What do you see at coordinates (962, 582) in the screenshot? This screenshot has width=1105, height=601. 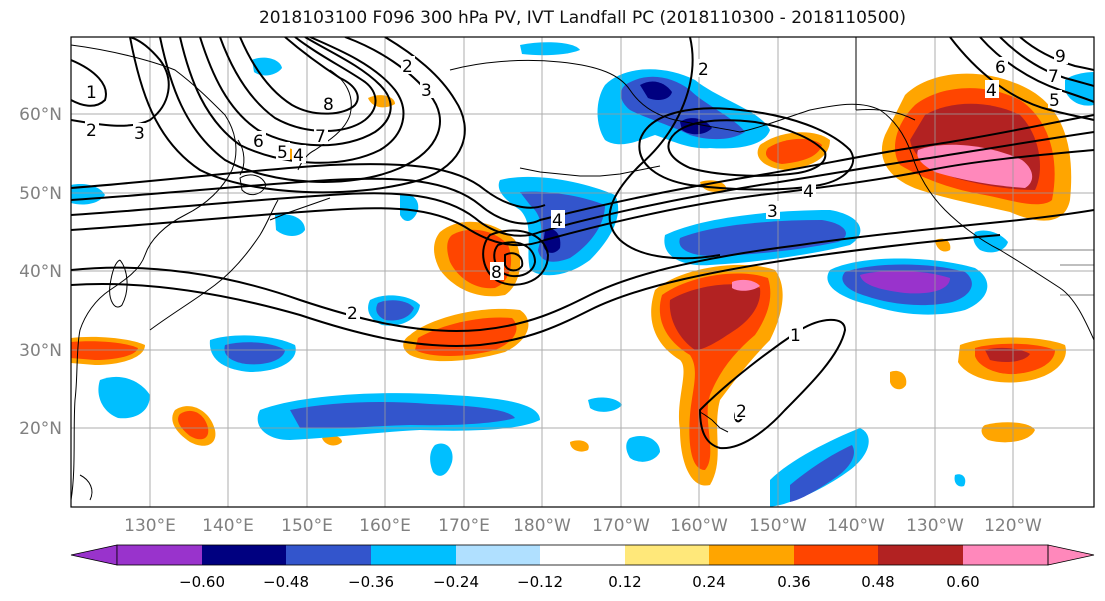 I see `colorbar-tick-label: 0.60` at bounding box center [962, 582].